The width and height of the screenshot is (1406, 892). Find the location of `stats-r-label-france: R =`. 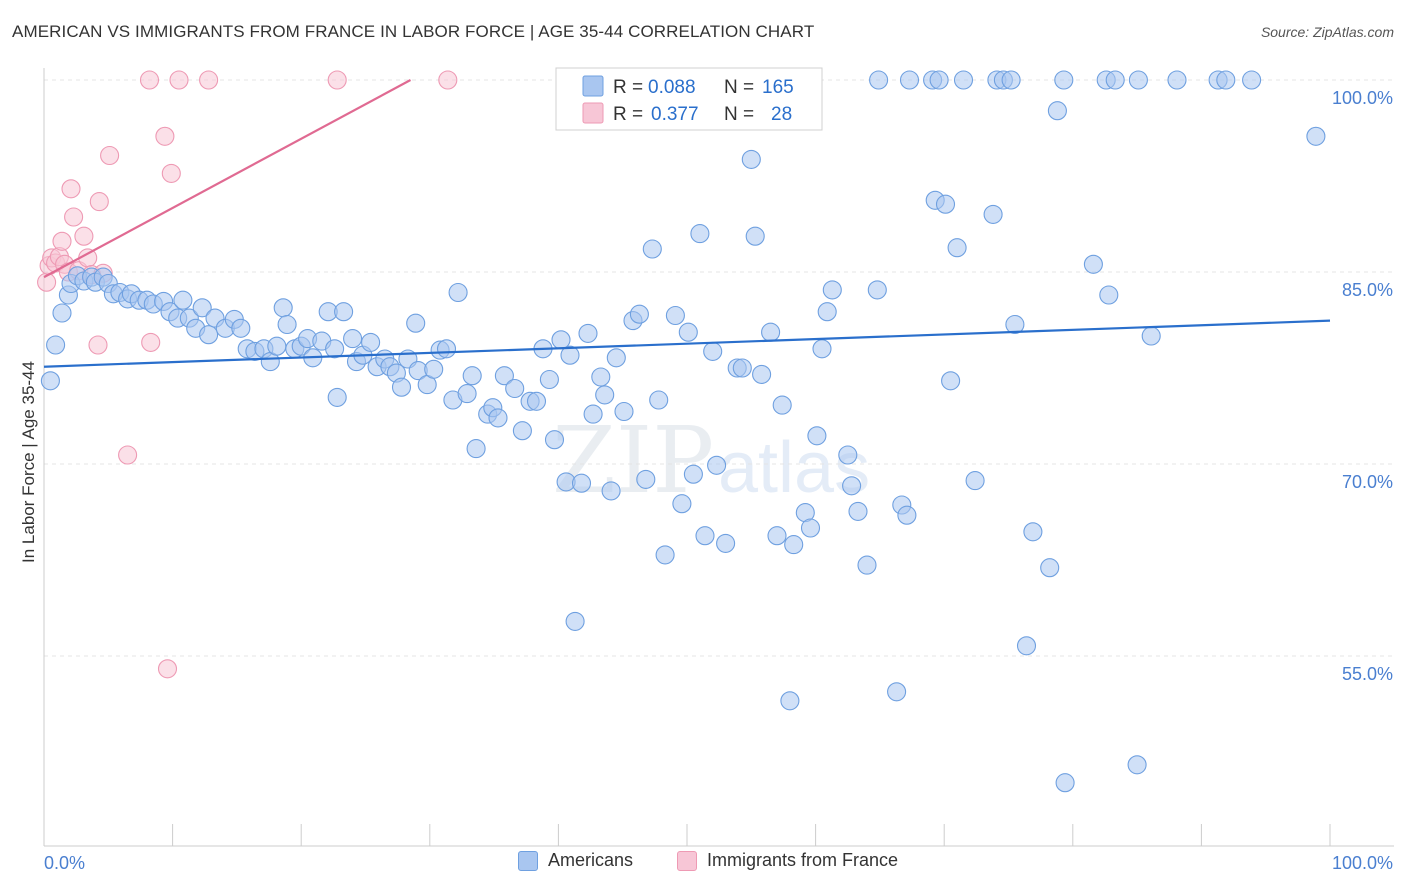

stats-r-label-france: R = is located at coordinates (628, 114).